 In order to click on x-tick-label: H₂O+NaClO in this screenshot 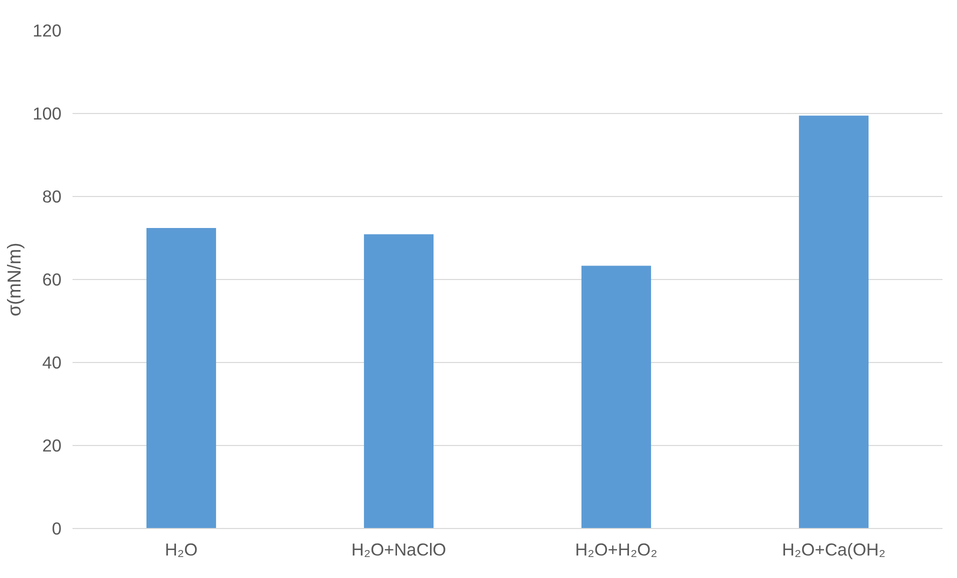, I will do `click(398, 550)`.